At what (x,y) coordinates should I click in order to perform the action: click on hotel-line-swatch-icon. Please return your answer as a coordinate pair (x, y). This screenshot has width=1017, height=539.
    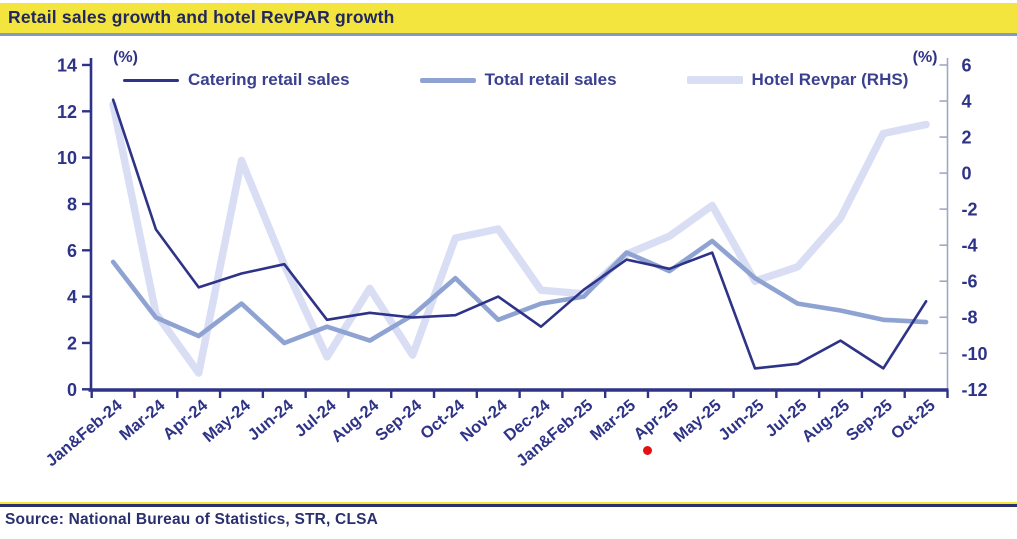
    Looking at the image, I should click on (714, 80).